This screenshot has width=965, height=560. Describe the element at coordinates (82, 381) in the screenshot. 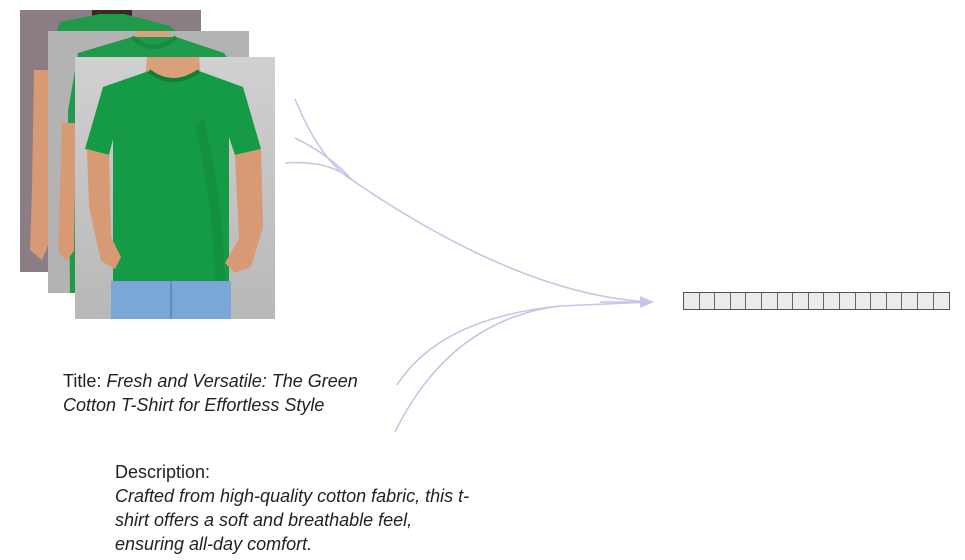

I see `title-label: Title:` at that location.